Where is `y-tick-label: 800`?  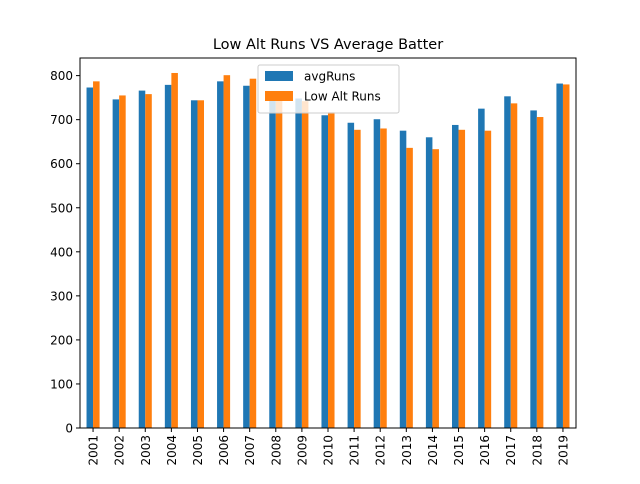
y-tick-label: 800 is located at coordinates (61, 76).